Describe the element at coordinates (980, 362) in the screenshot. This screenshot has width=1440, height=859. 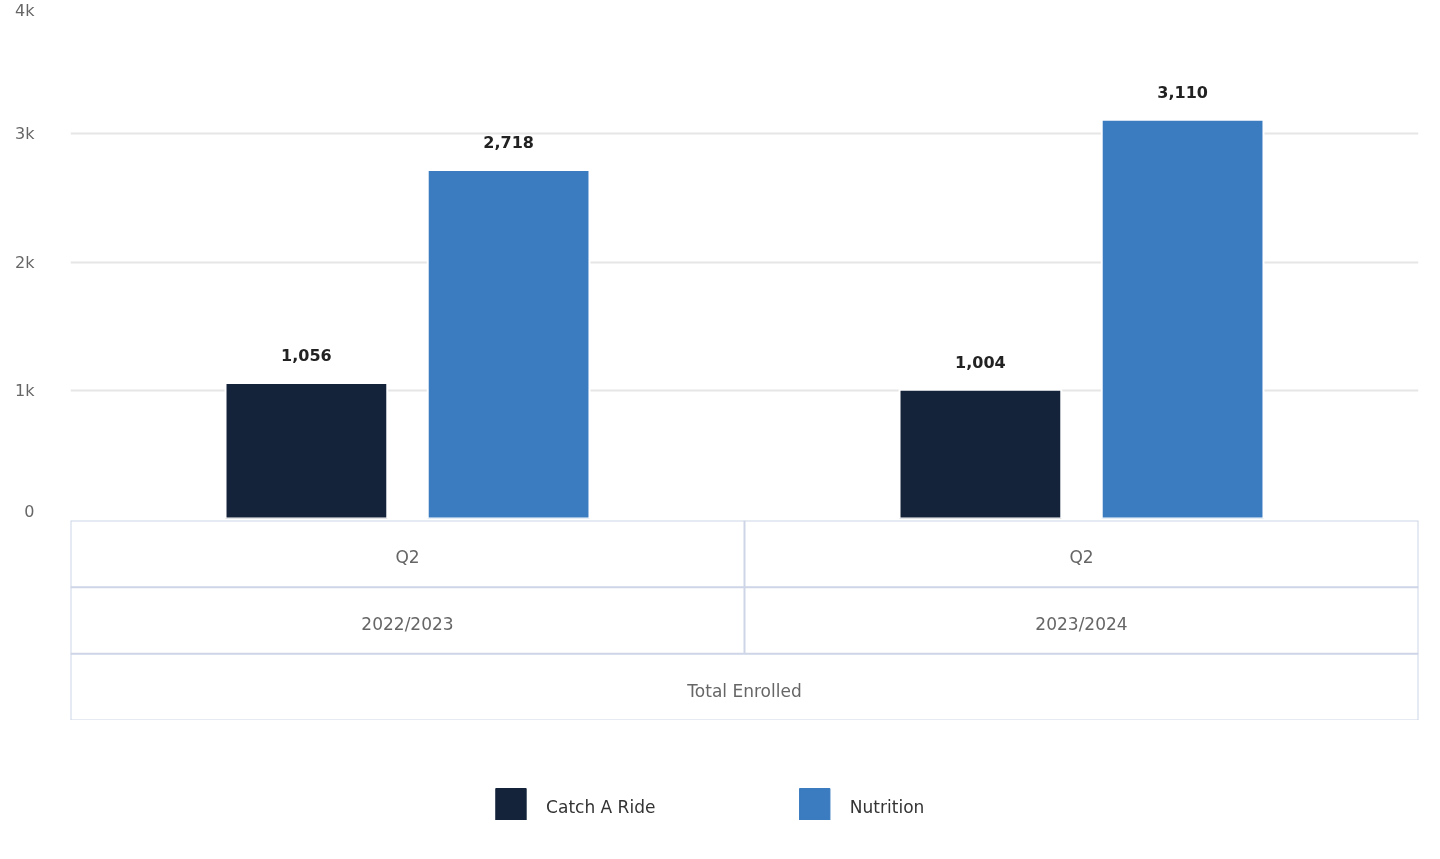
I see `data-label: 1,004` at that location.